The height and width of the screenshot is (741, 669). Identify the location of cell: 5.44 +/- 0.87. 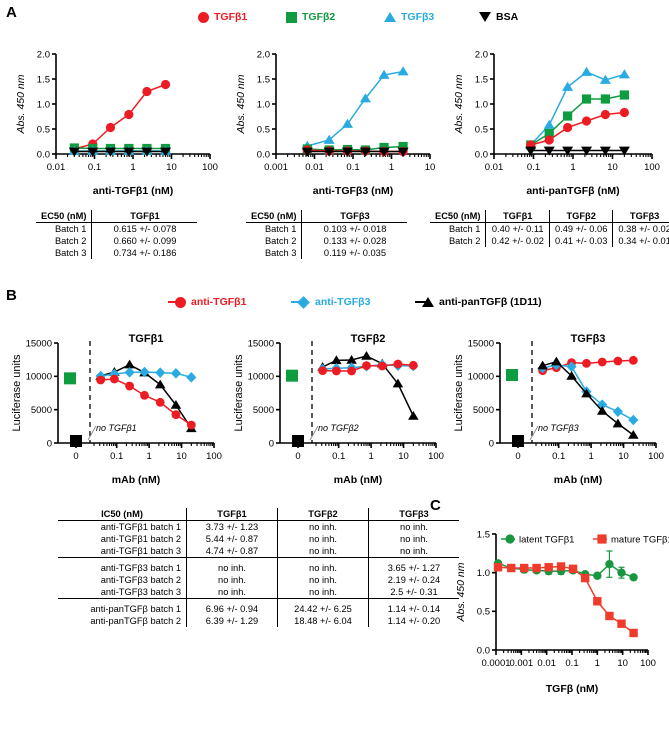
(232, 539).